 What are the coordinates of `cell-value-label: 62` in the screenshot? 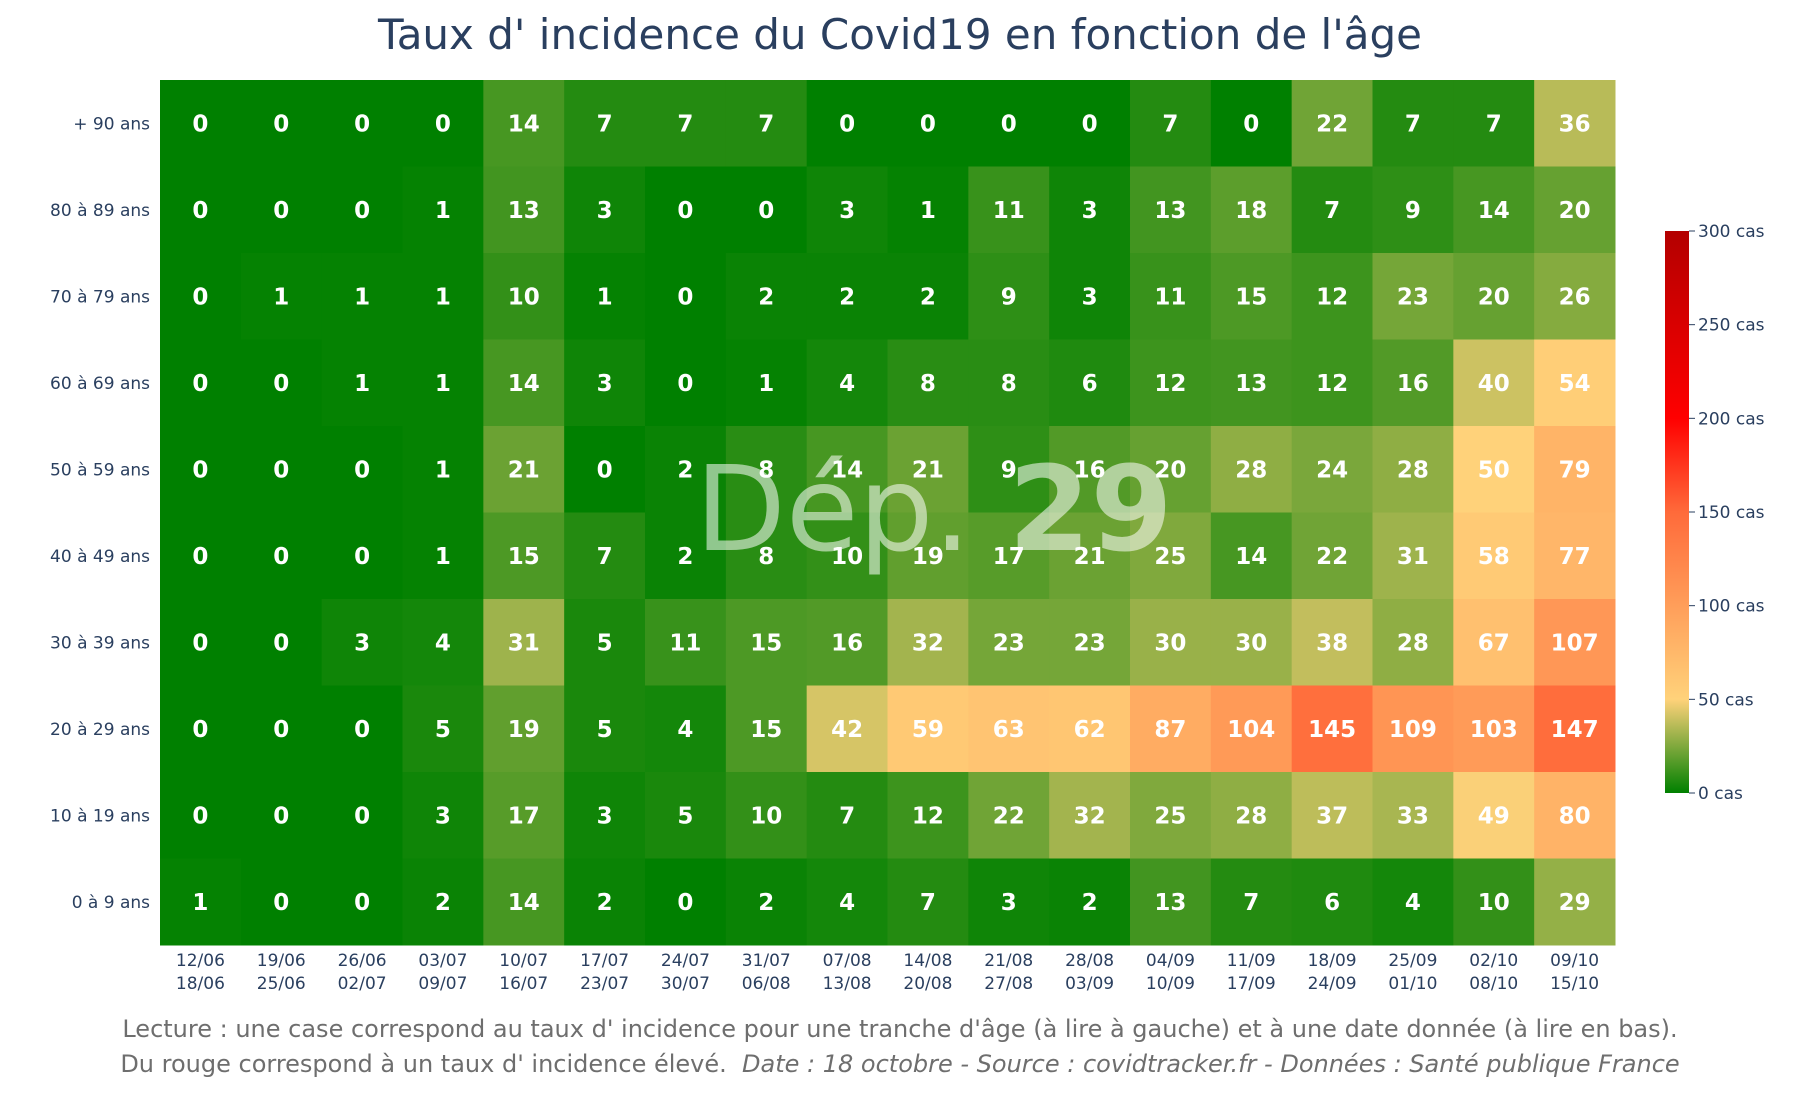 It's located at (1090, 730).